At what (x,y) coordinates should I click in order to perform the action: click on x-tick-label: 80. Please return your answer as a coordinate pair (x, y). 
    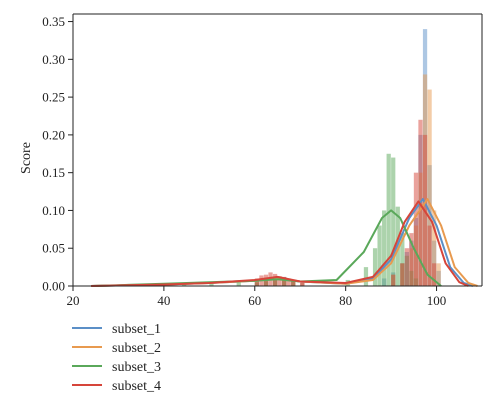
    Looking at the image, I should click on (345, 300).